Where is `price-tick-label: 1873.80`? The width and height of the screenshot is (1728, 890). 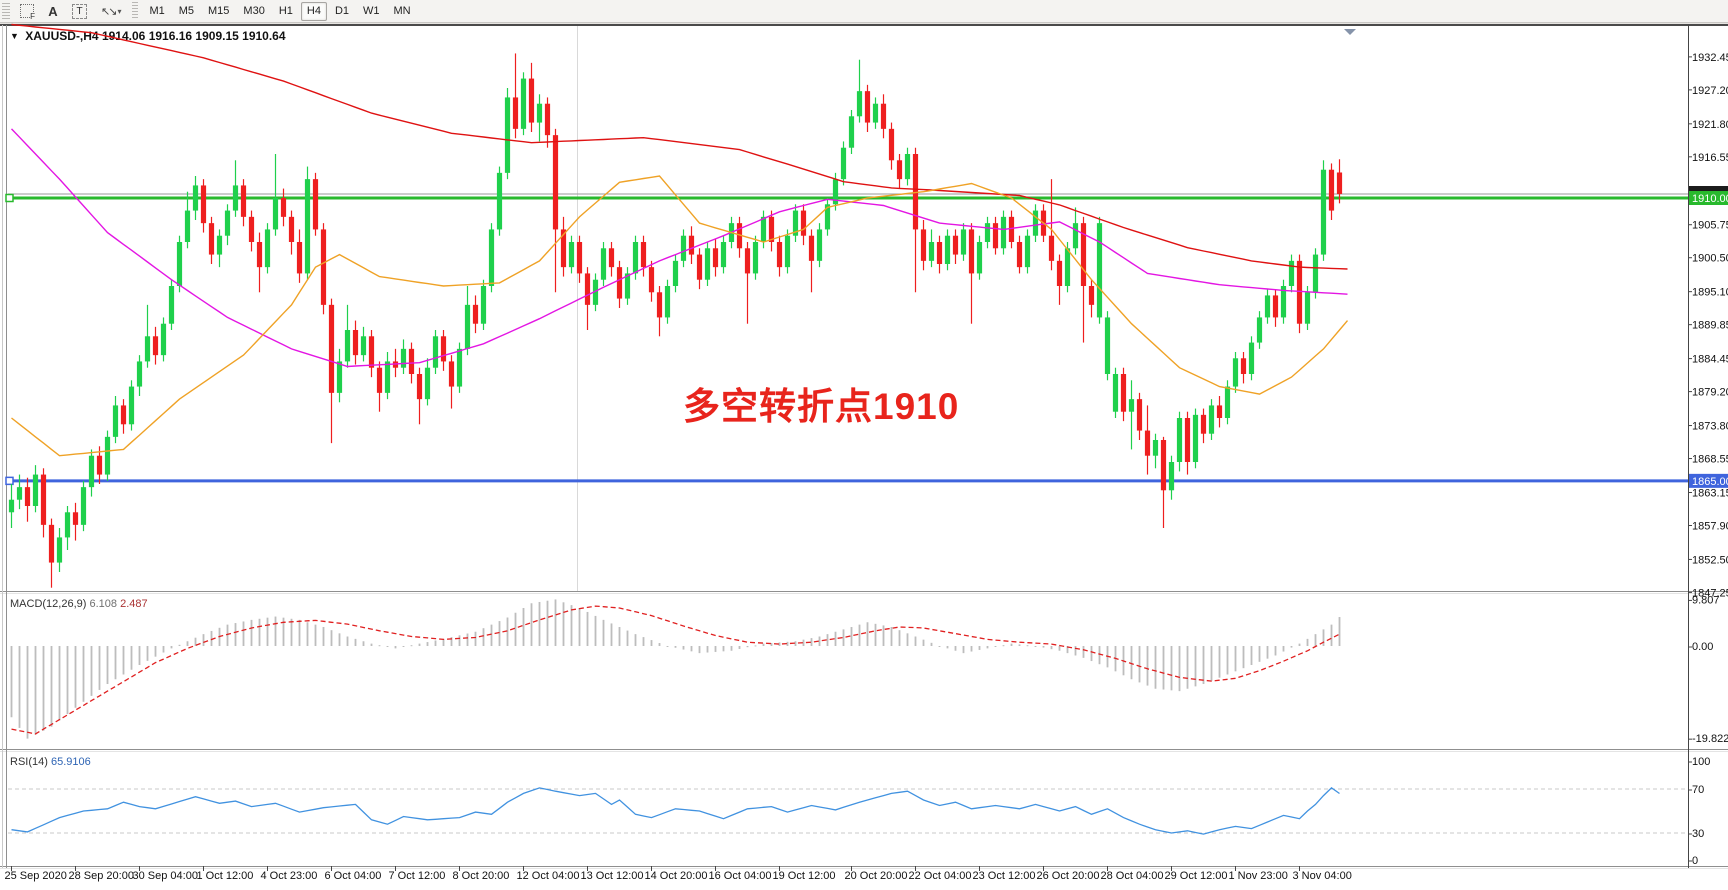 price-tick-label: 1873.80 is located at coordinates (1710, 427).